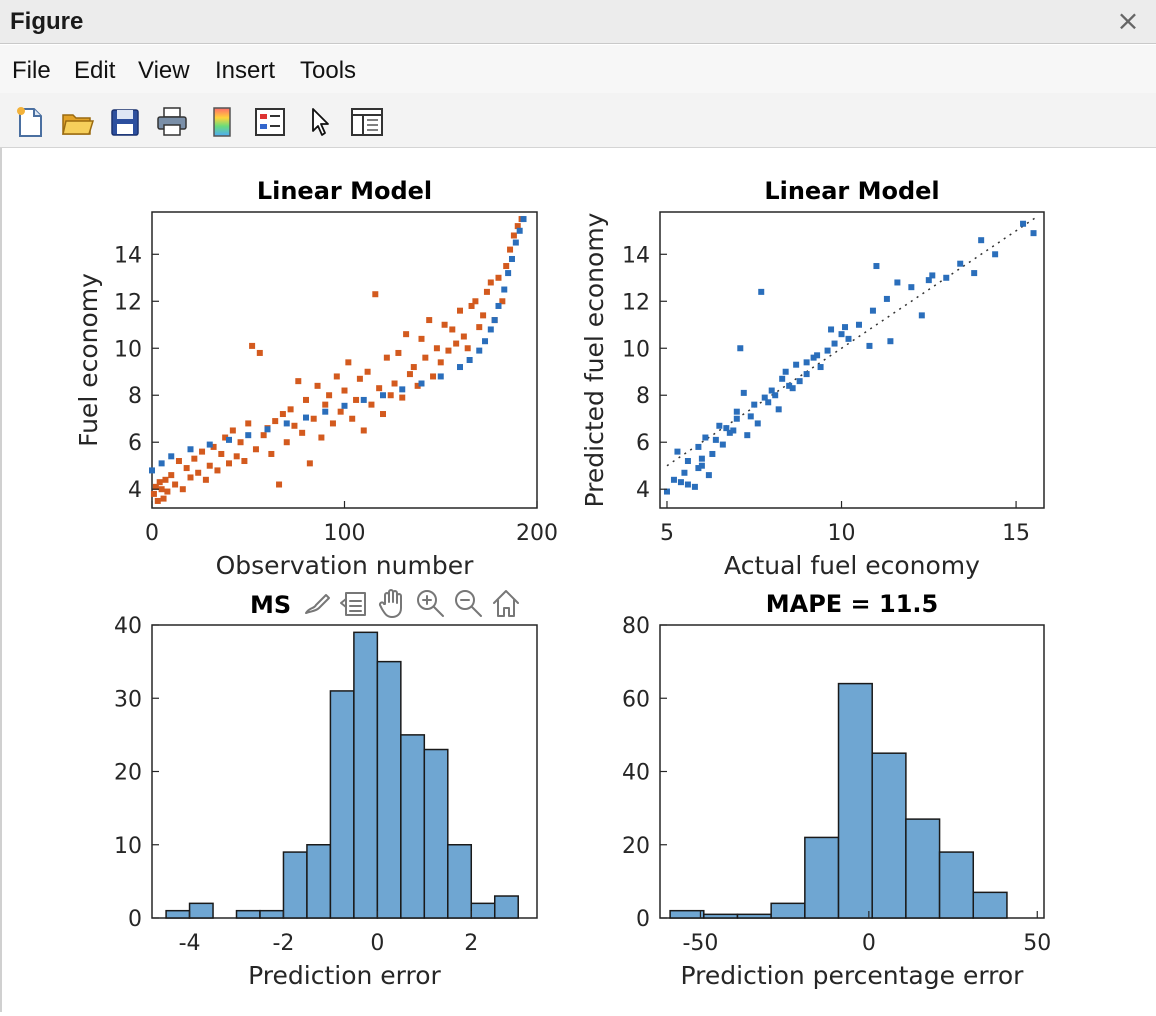 Image resolution: width=1156 pixels, height=1016 pixels. I want to click on sign, so click(427, 600).